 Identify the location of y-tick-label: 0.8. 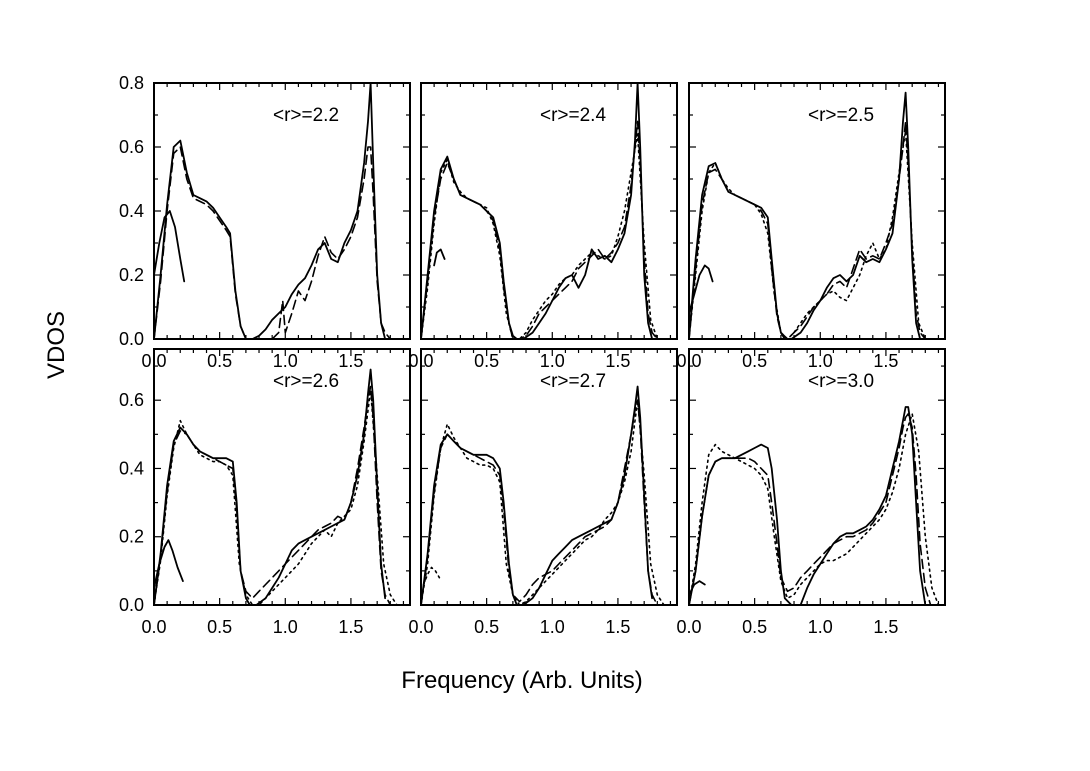
(131, 83).